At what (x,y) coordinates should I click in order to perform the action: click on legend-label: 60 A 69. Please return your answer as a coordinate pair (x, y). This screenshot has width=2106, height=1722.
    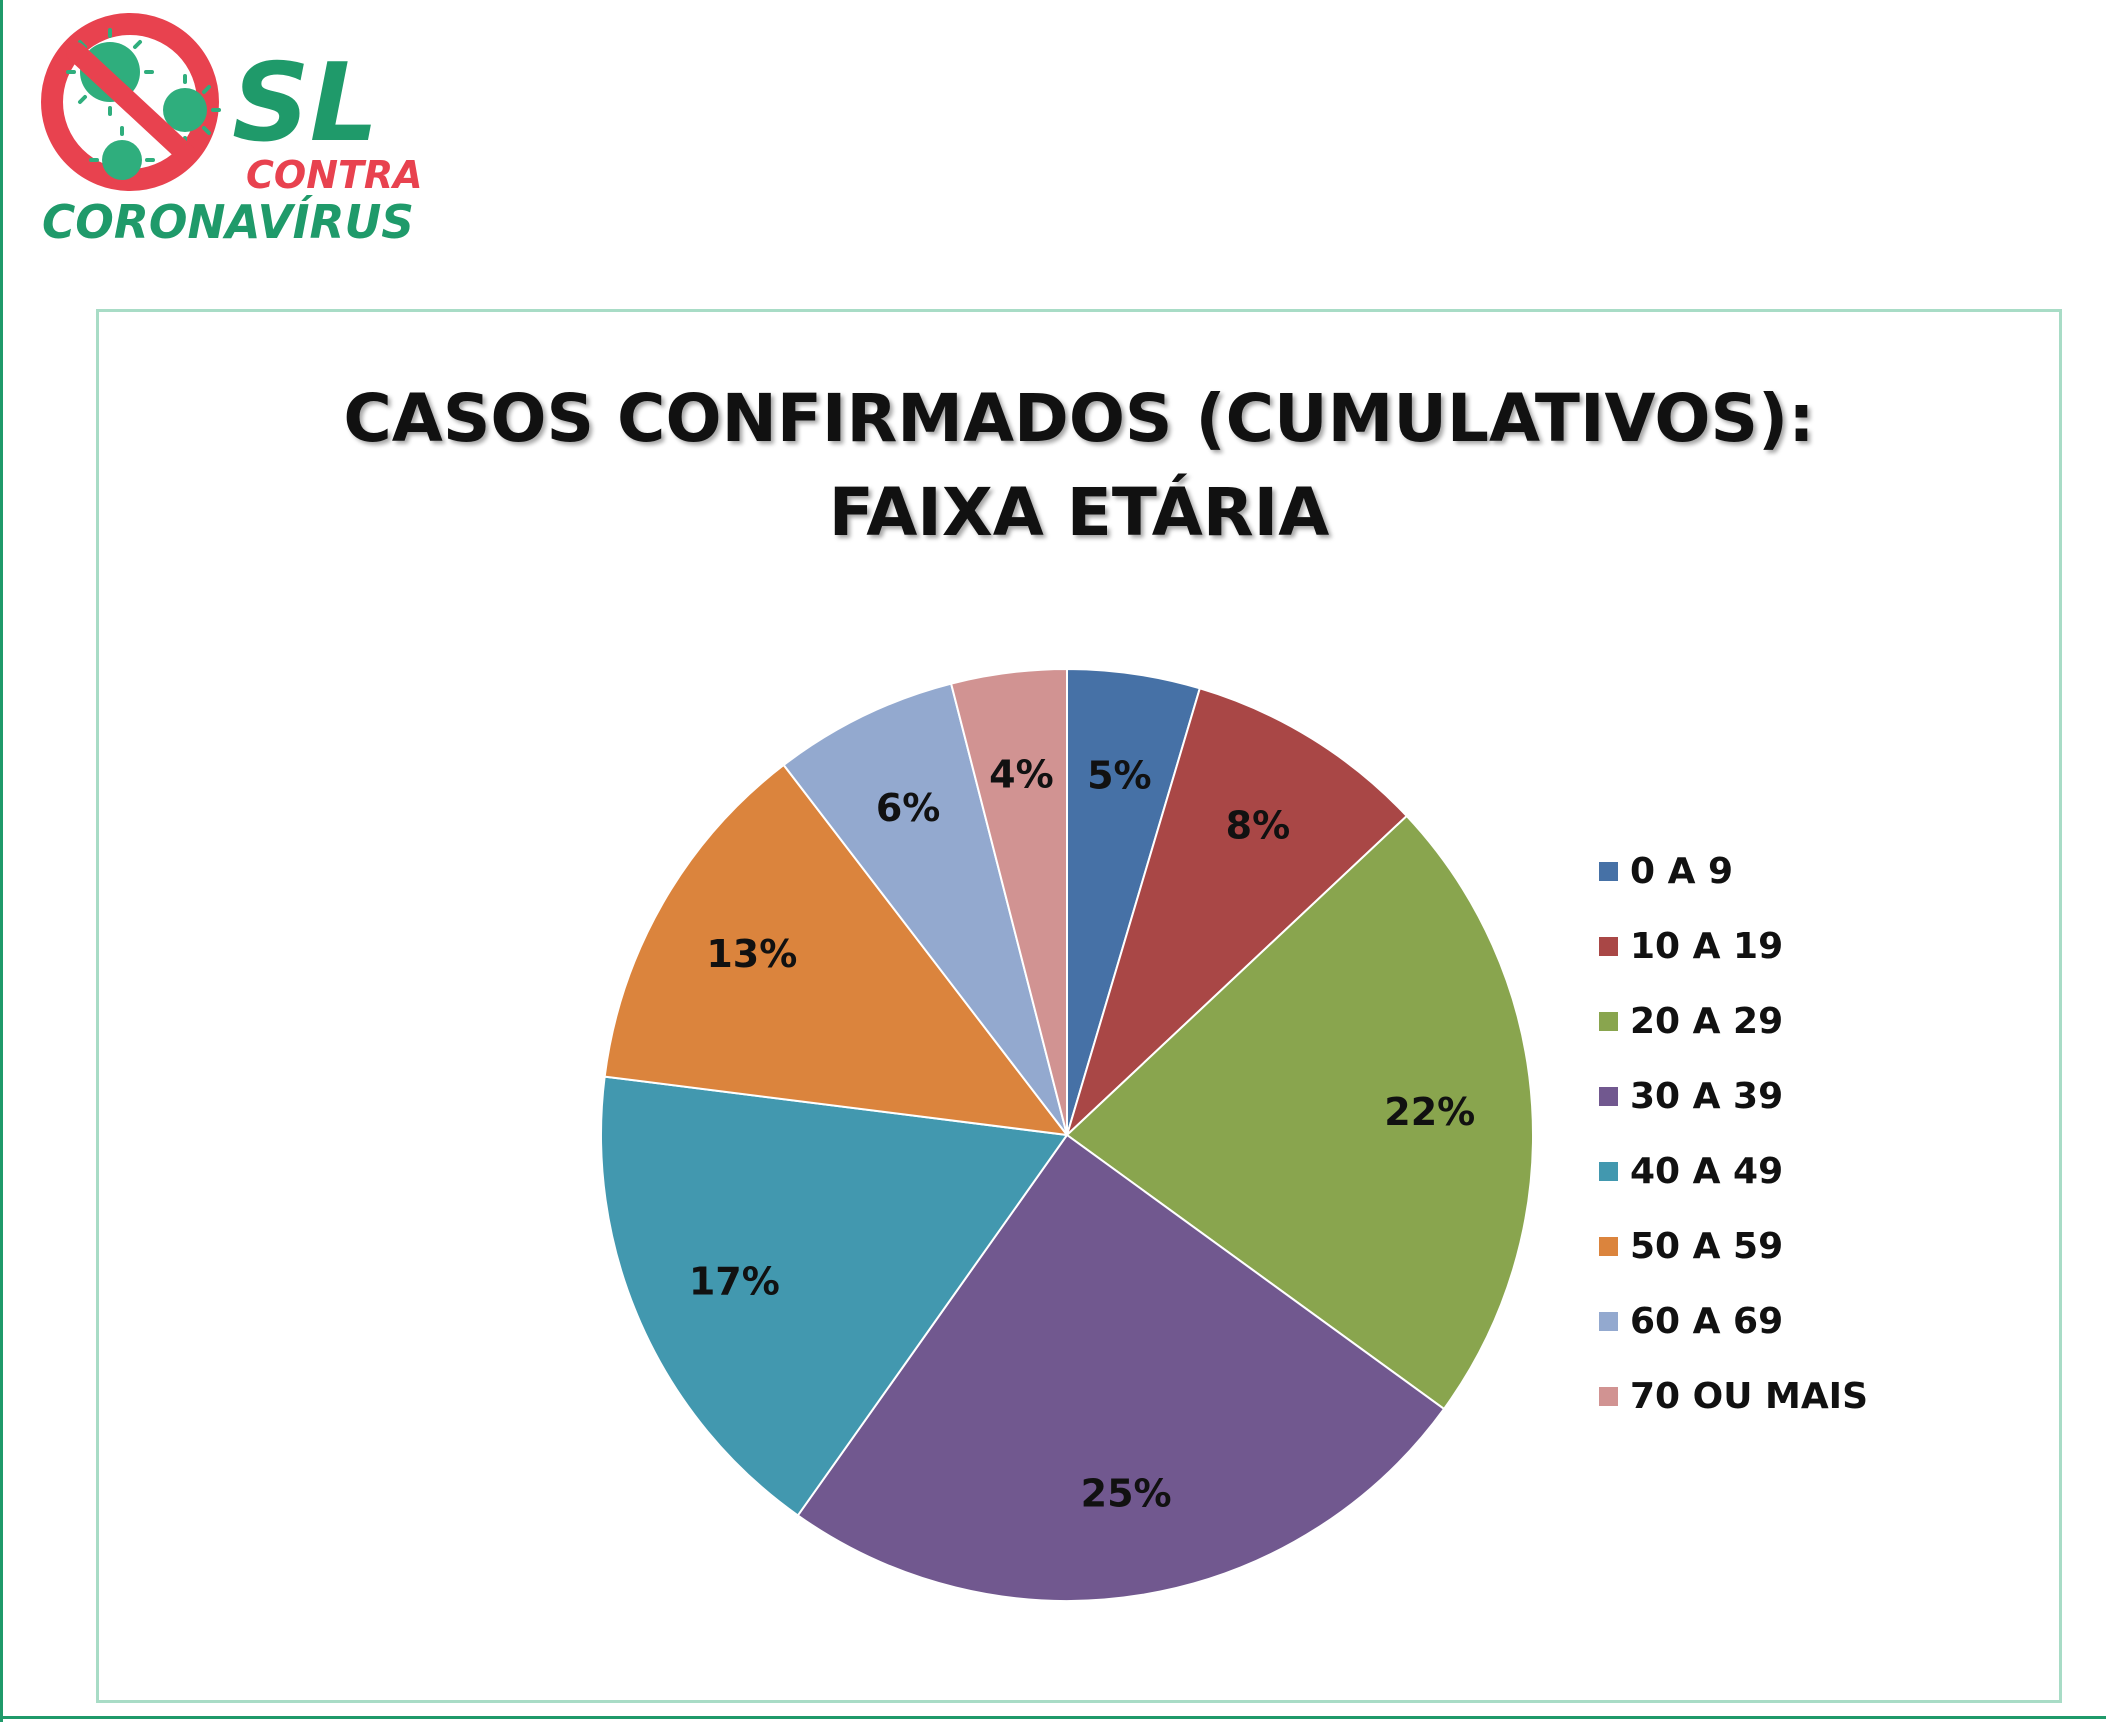
    Looking at the image, I should click on (1707, 1321).